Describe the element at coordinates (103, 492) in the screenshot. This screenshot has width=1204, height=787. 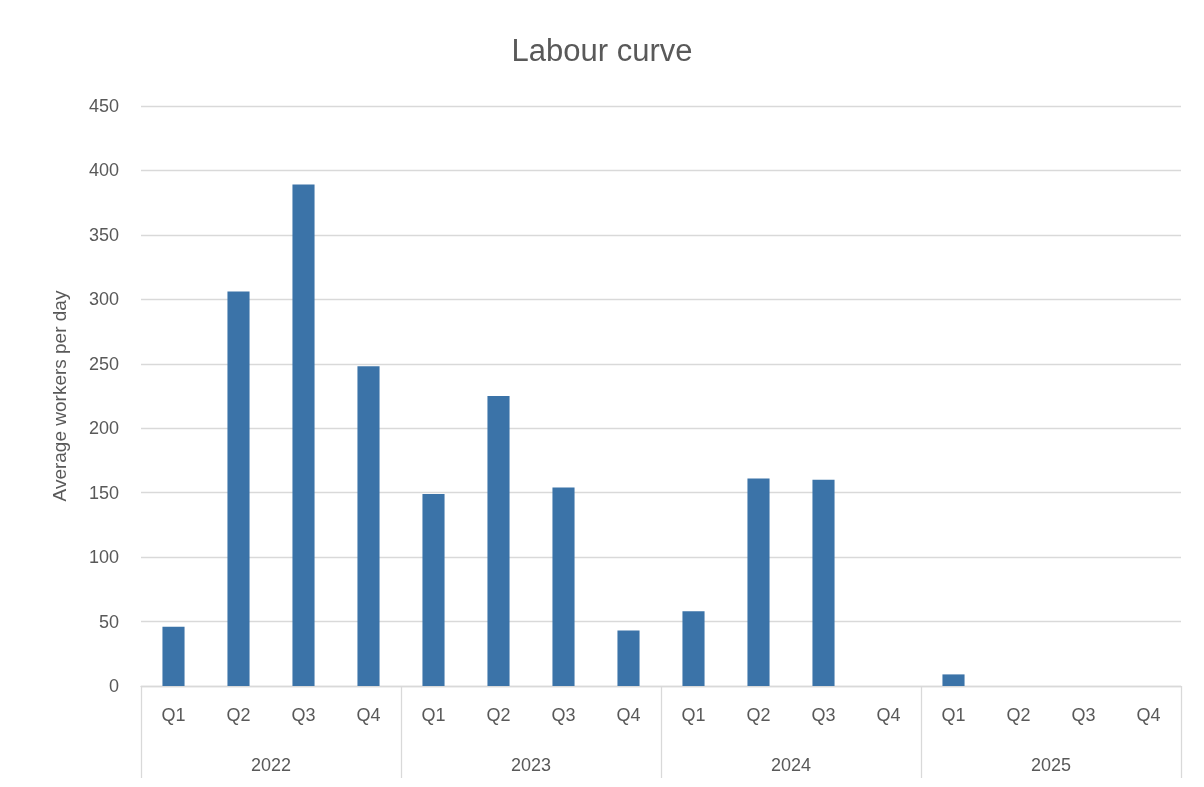
I see `y-tick-label: 150` at that location.